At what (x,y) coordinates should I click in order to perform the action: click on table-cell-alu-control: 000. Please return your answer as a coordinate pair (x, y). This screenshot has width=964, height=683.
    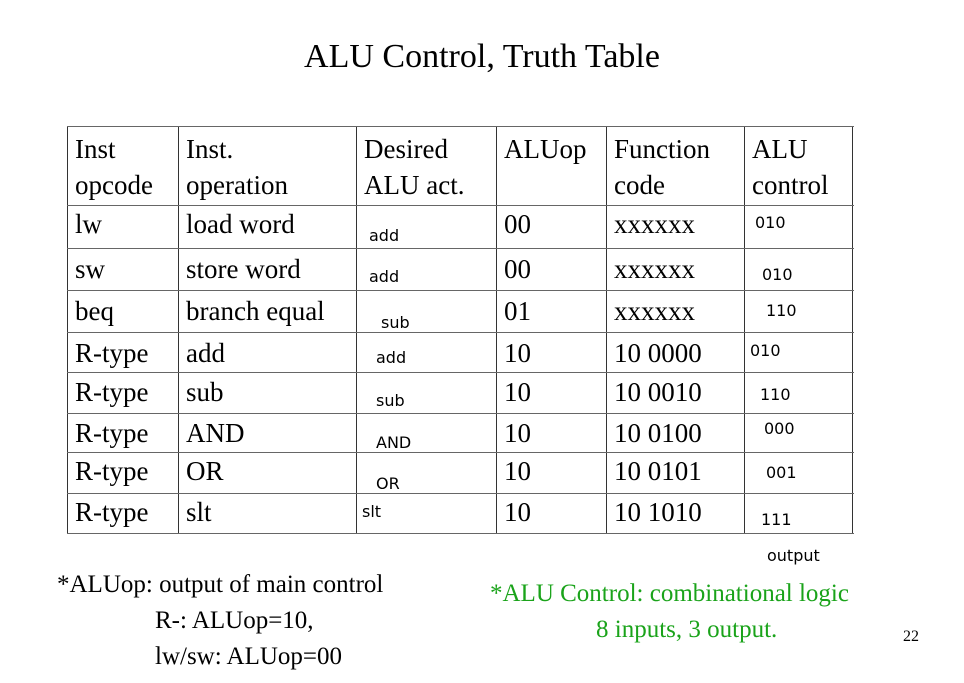
    Looking at the image, I should click on (779, 428).